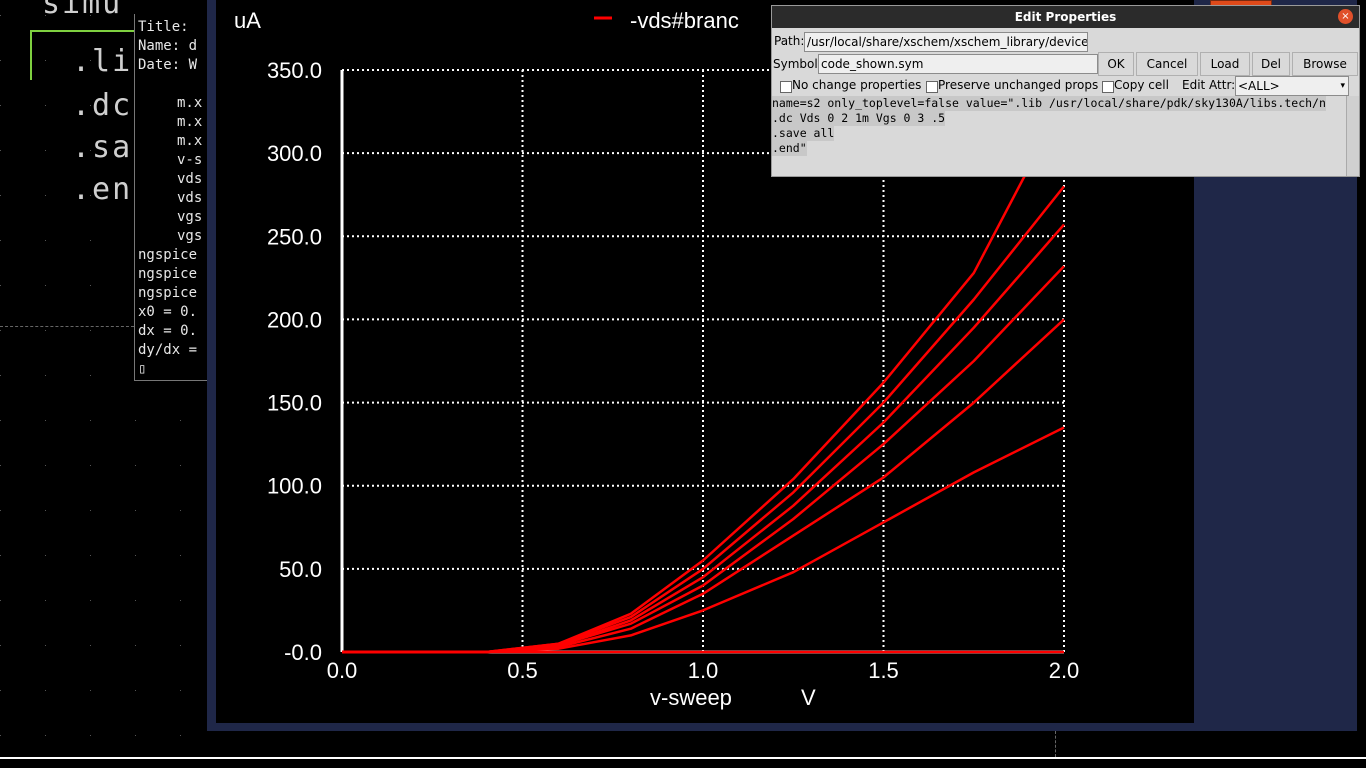 The height and width of the screenshot is (768, 1366). Describe the element at coordinates (1292, 86) in the screenshot. I see `edit-attr-select: <ALL> ▾` at that location.